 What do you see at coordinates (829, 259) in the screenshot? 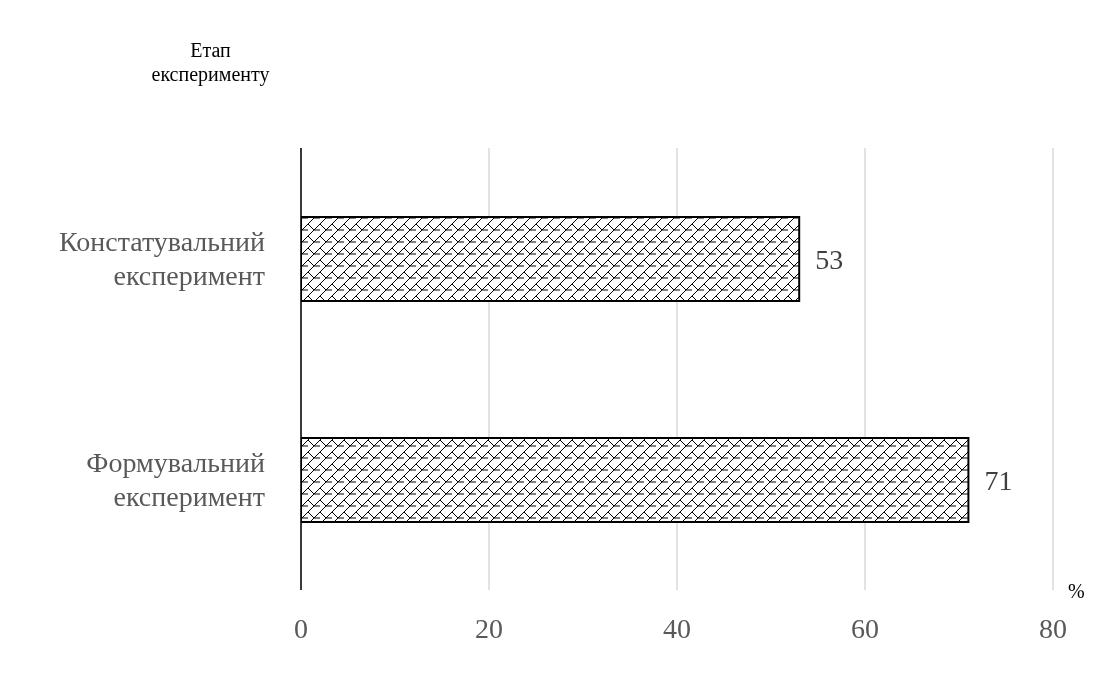
I see `data-label: 53` at bounding box center [829, 259].